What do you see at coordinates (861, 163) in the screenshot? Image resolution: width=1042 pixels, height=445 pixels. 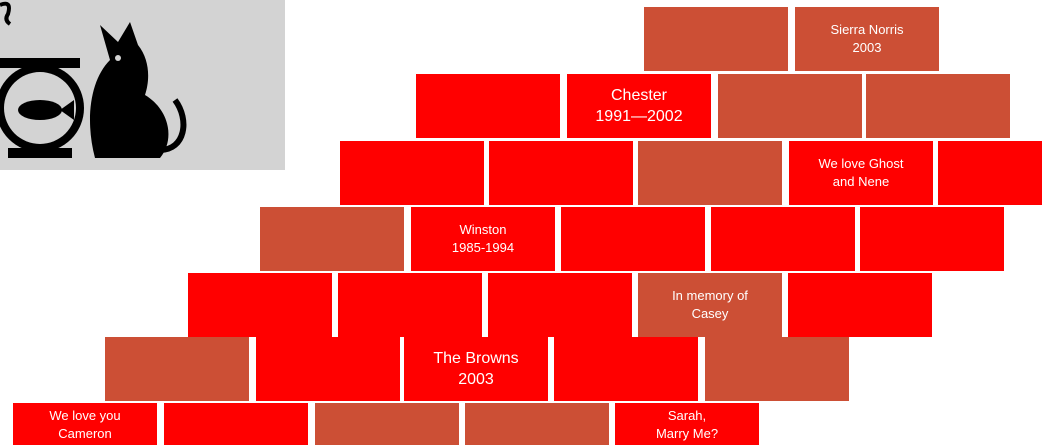 I see `brick-text: We love Ghost` at bounding box center [861, 163].